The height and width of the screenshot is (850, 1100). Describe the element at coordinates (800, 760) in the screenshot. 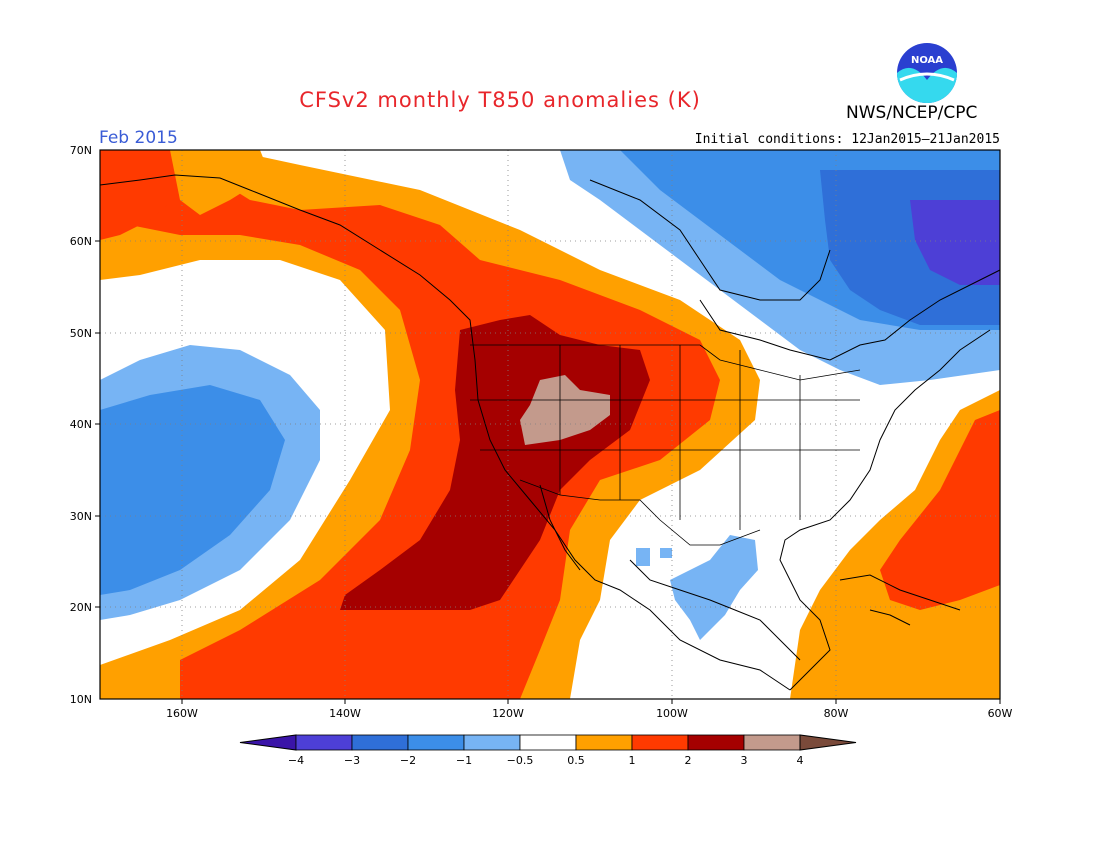

I see `colorbar-label: 4` at that location.